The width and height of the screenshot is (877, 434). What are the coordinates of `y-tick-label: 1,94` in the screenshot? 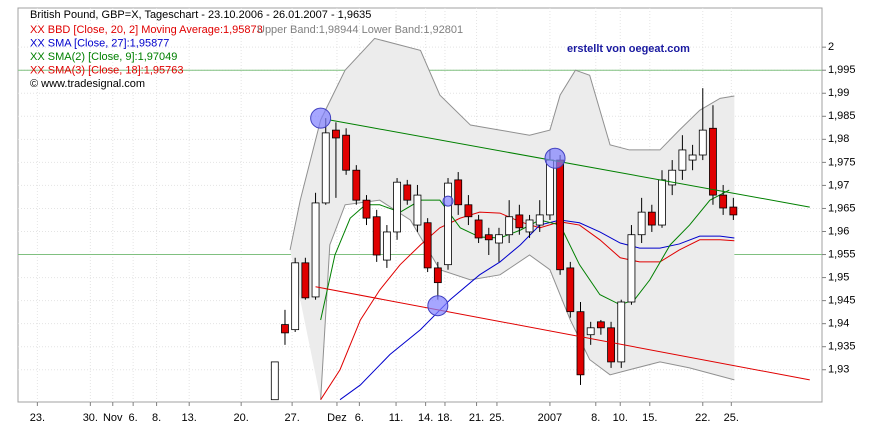 It's located at (838, 324).